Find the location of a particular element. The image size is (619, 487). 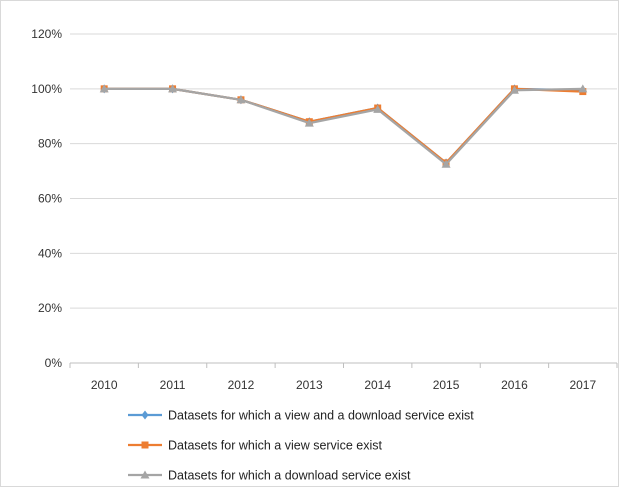

x-tick-label: 2014 is located at coordinates (377, 385).